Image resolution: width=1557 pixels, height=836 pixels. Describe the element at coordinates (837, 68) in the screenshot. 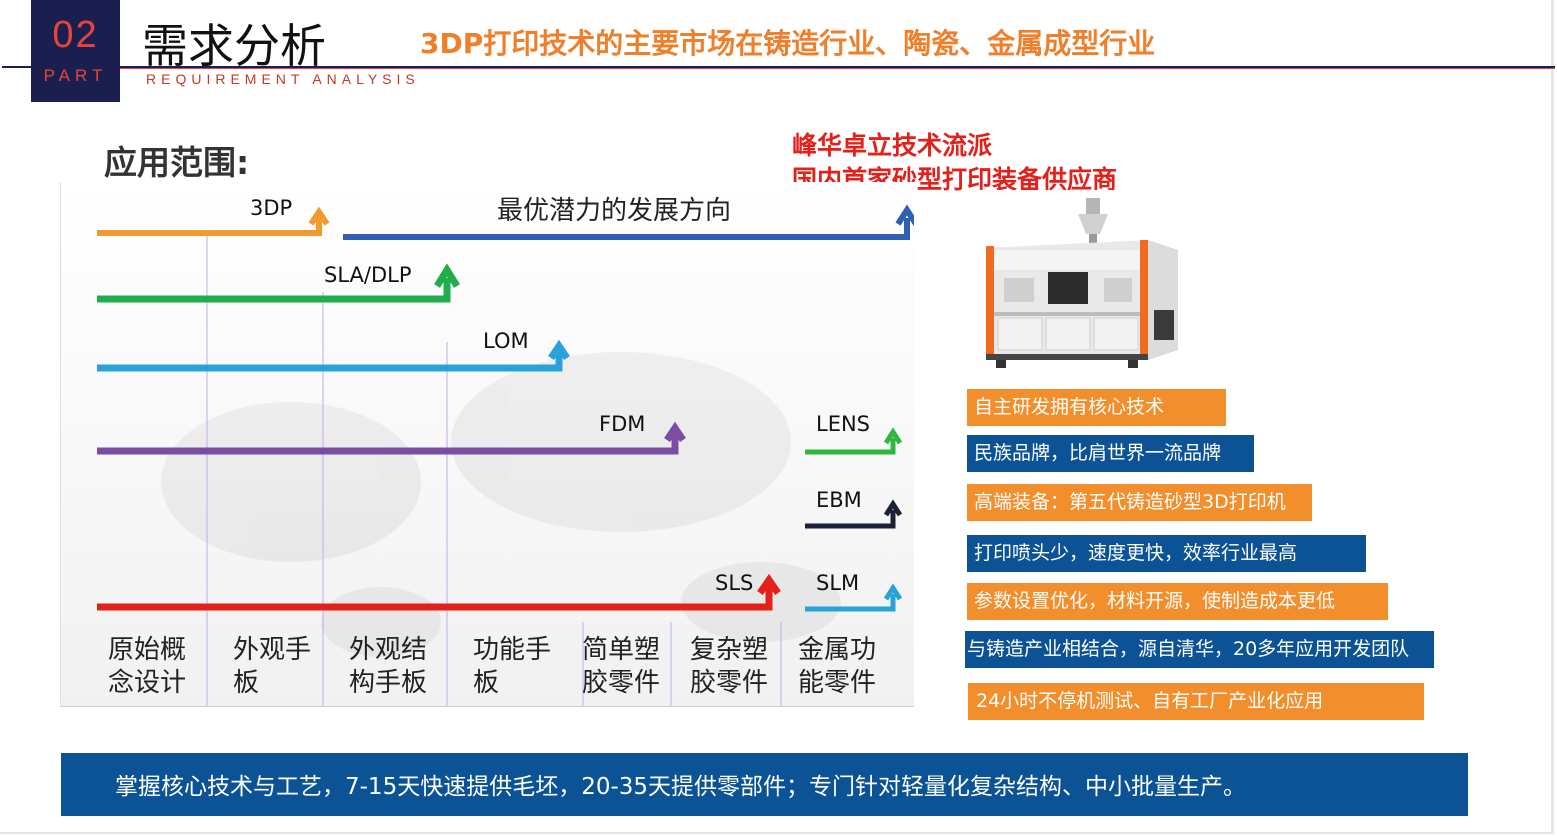

I see `header-accent-line` at that location.